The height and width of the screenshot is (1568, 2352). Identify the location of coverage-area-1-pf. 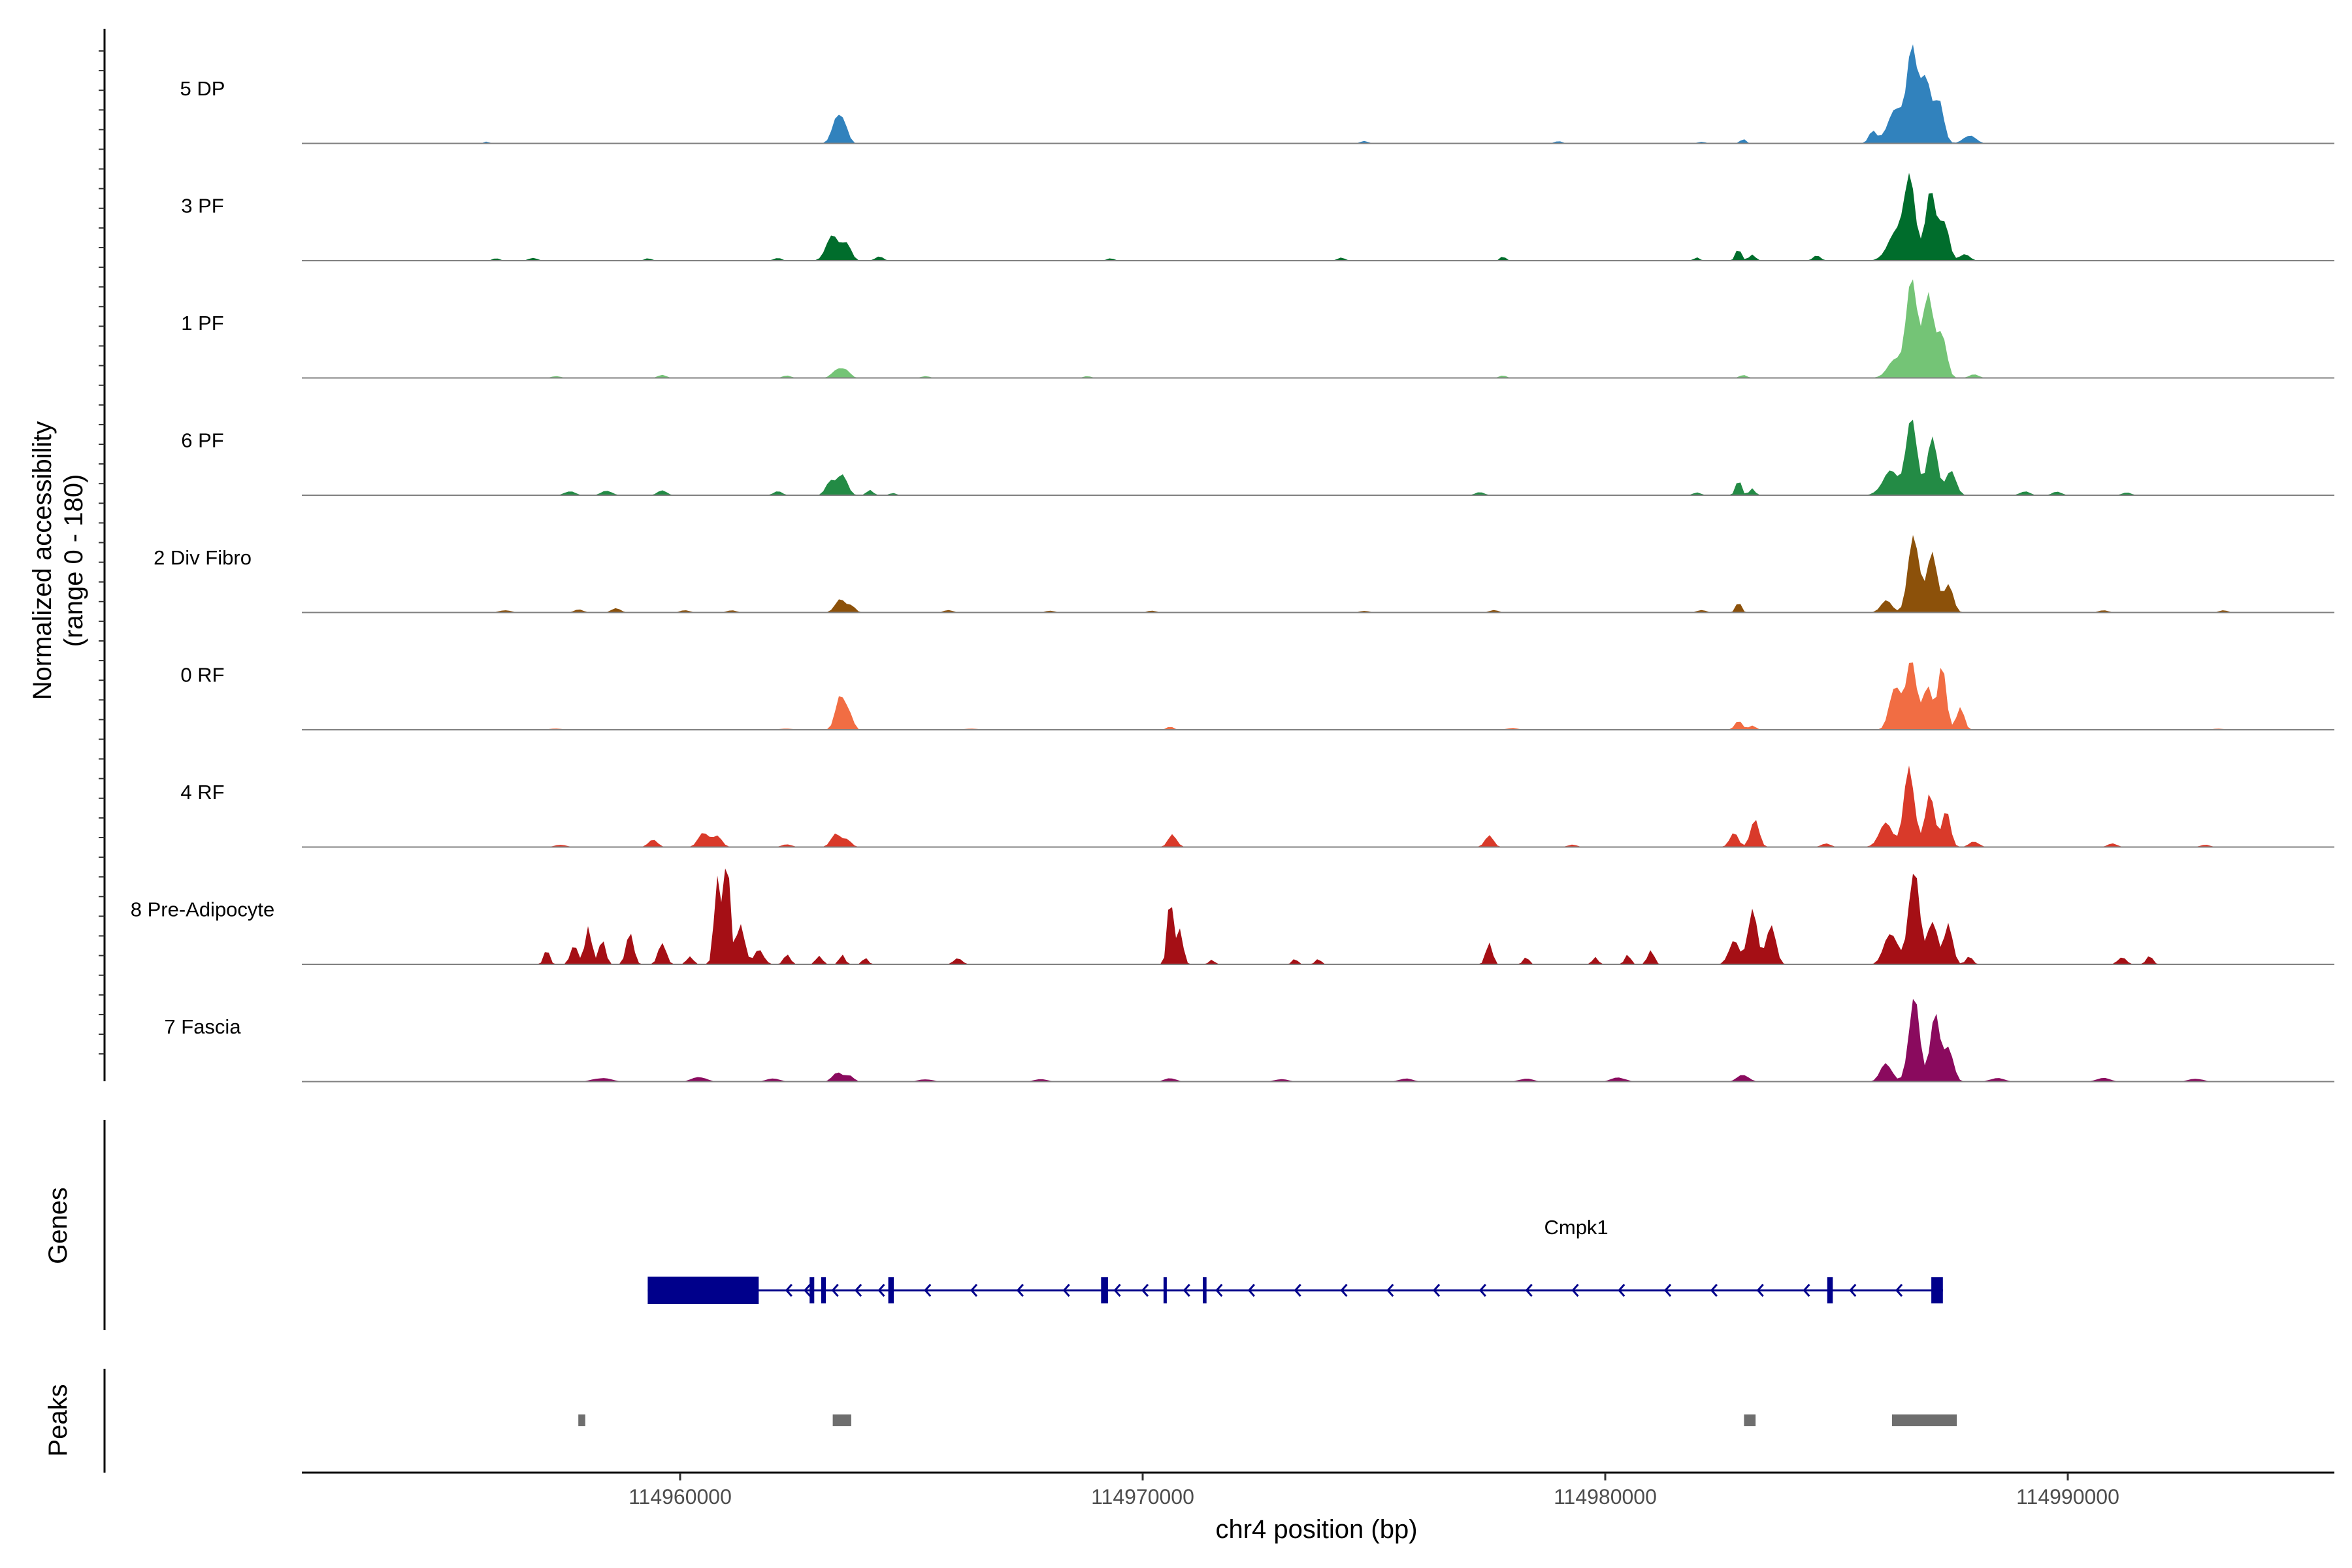
(1318, 328).